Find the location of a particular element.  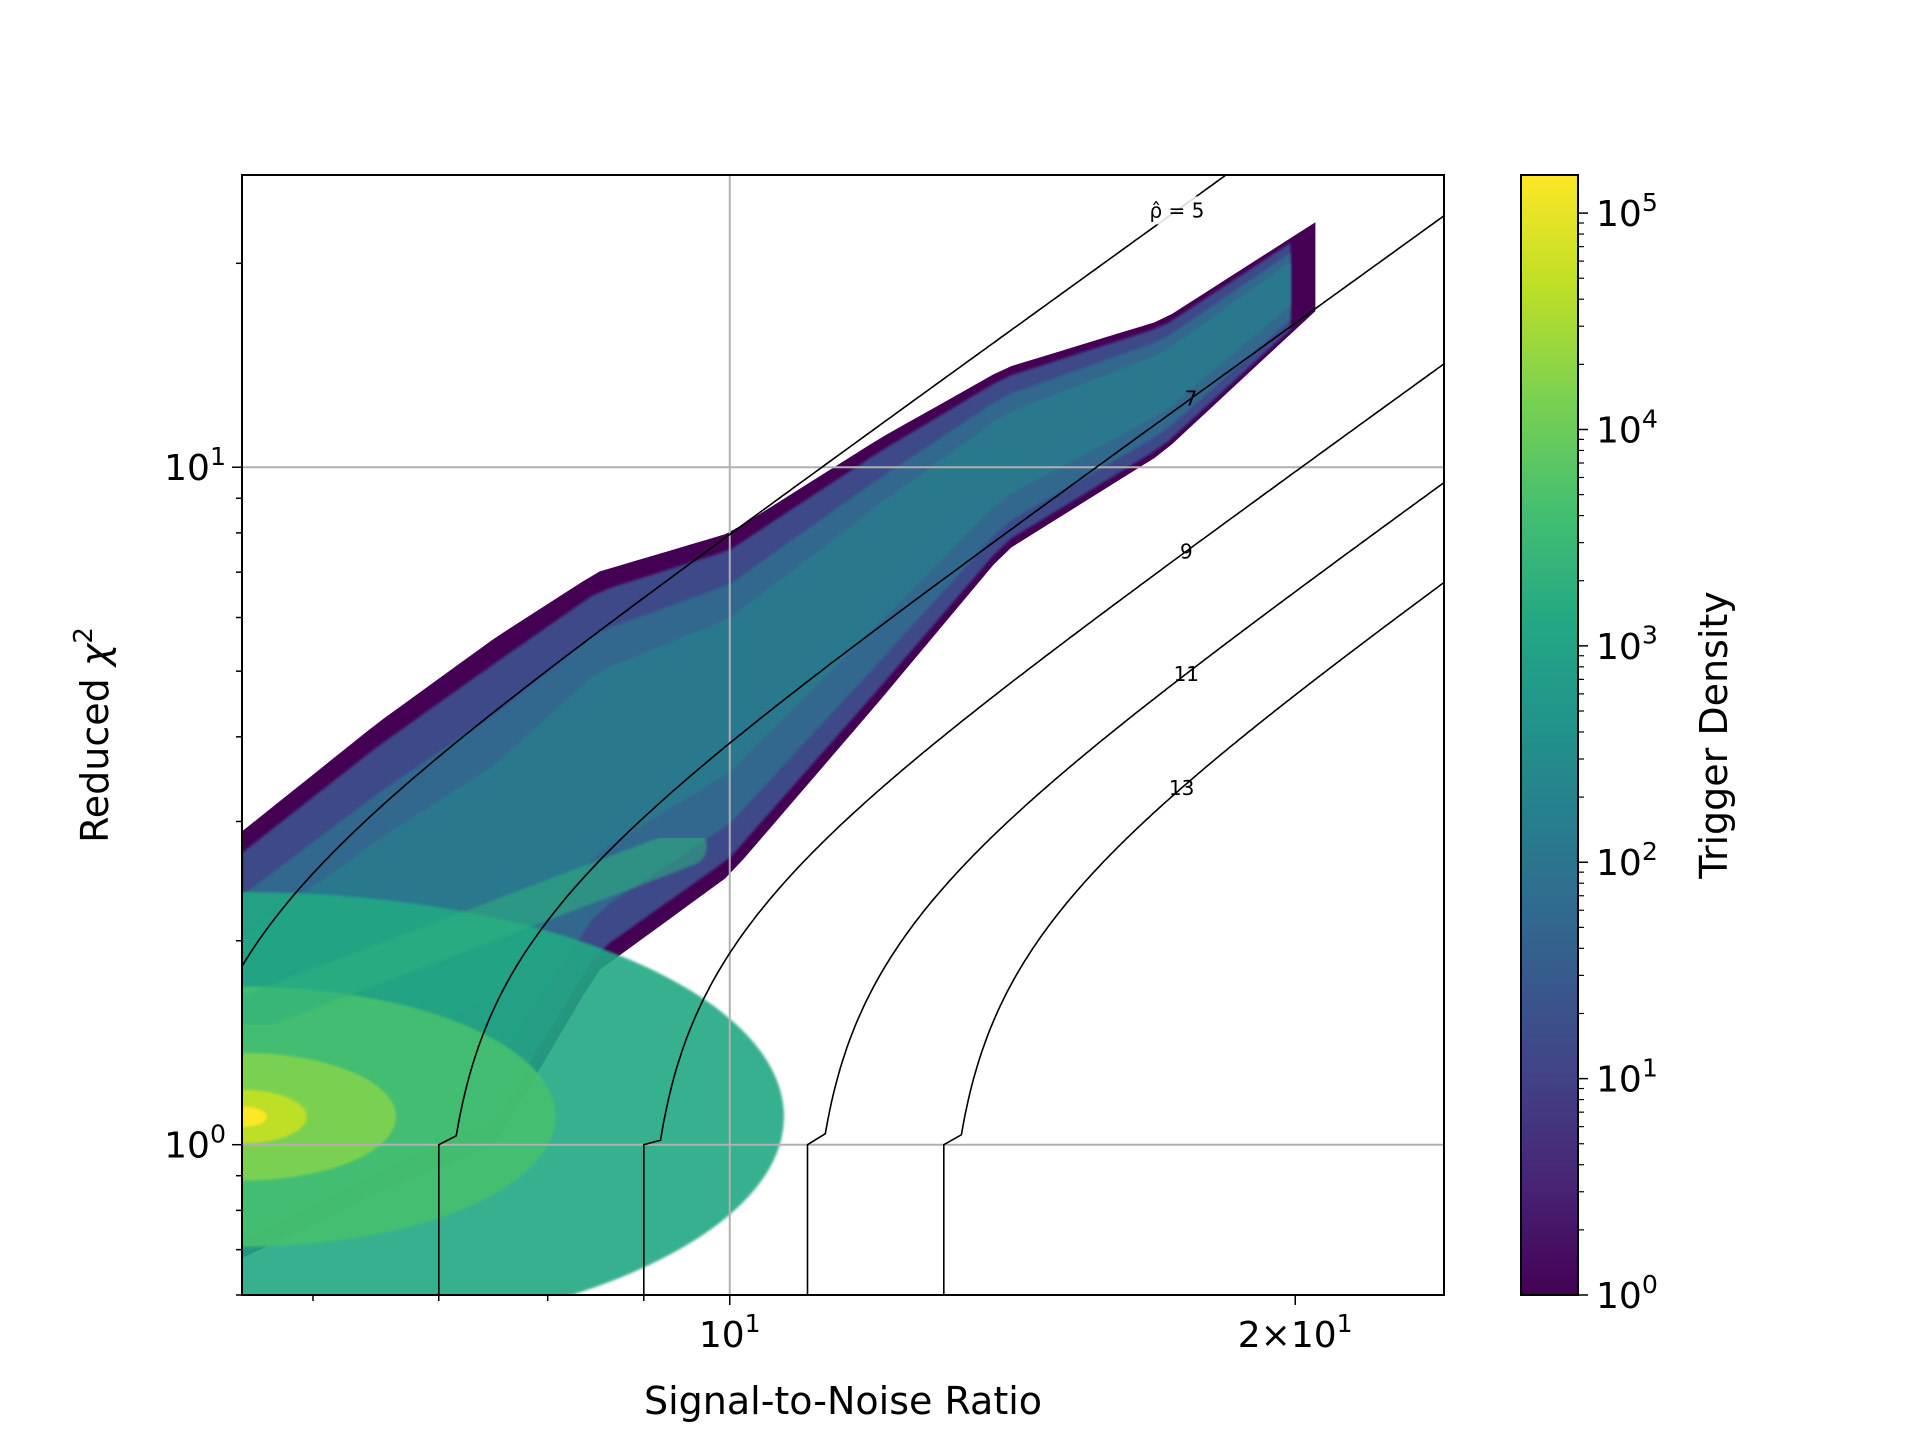

x-axis-ticks: 101 2×101 is located at coordinates (832, 1325).